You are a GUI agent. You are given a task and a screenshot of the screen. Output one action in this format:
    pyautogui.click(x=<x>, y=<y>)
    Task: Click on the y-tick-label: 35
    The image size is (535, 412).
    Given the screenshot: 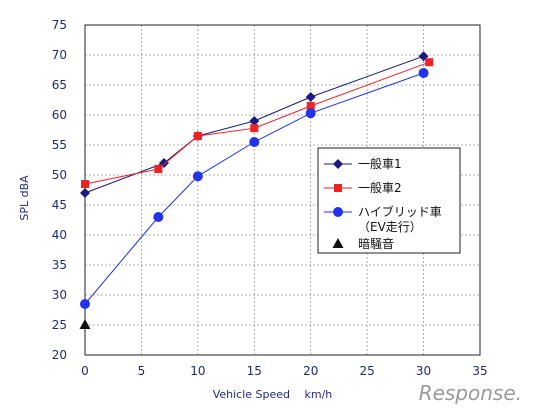 What is the action you would take?
    pyautogui.click(x=59, y=265)
    